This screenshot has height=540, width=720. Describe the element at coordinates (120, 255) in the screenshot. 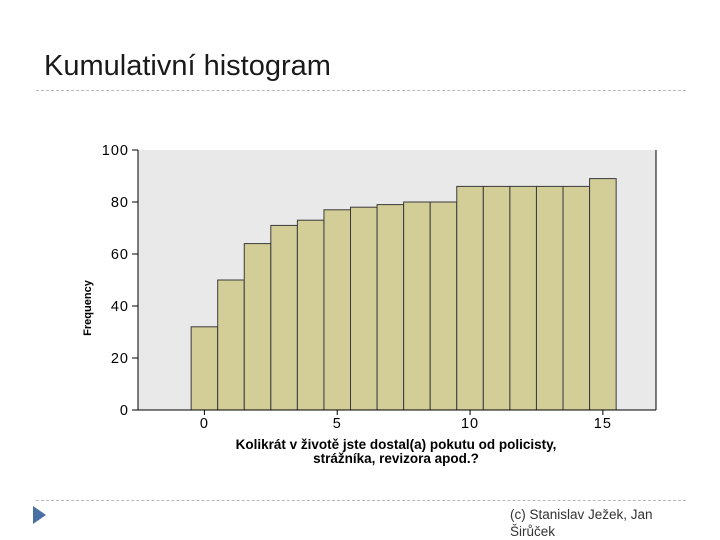

I see `y-tick-label-60: 60` at that location.